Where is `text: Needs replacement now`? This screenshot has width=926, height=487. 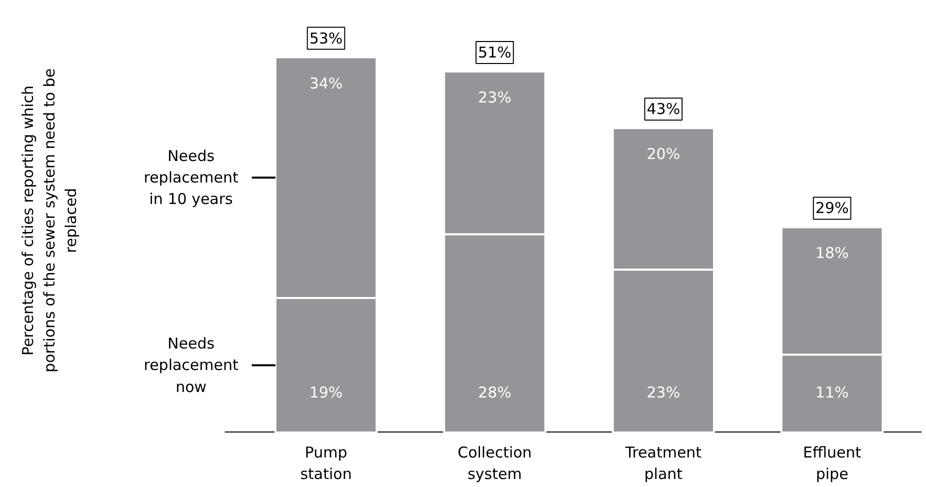 text: Needs replacement now is located at coordinates (191, 365).